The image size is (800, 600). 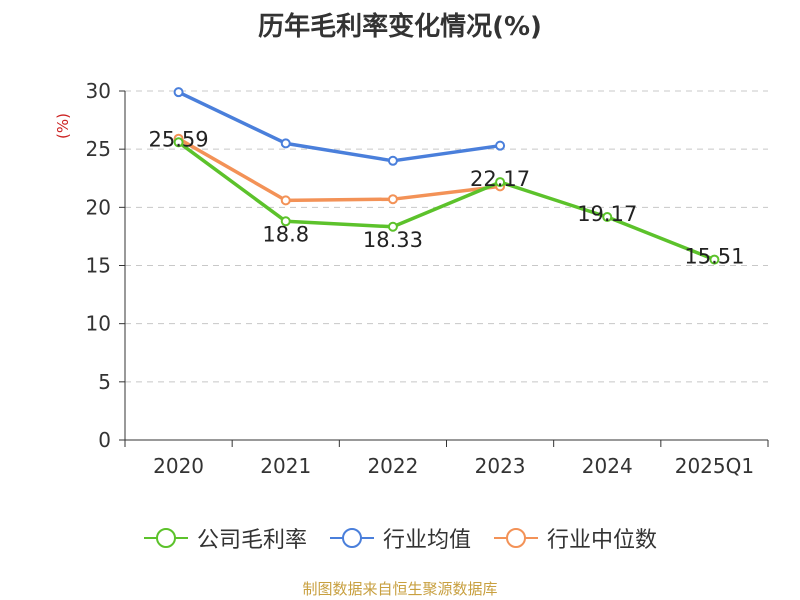 I want to click on data-label: 25.59, so click(x=179, y=139).